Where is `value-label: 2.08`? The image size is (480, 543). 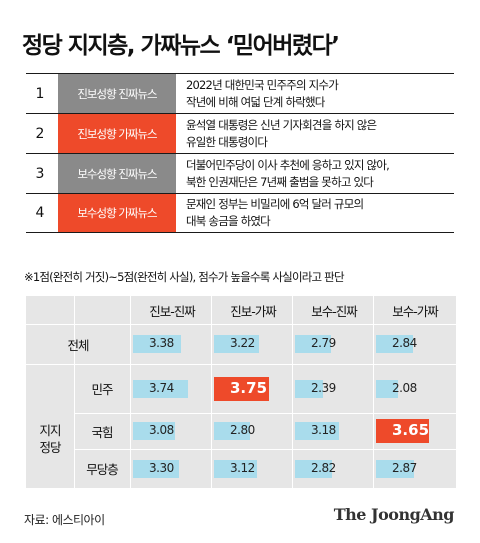
value-label: 2.08 is located at coordinates (404, 387).